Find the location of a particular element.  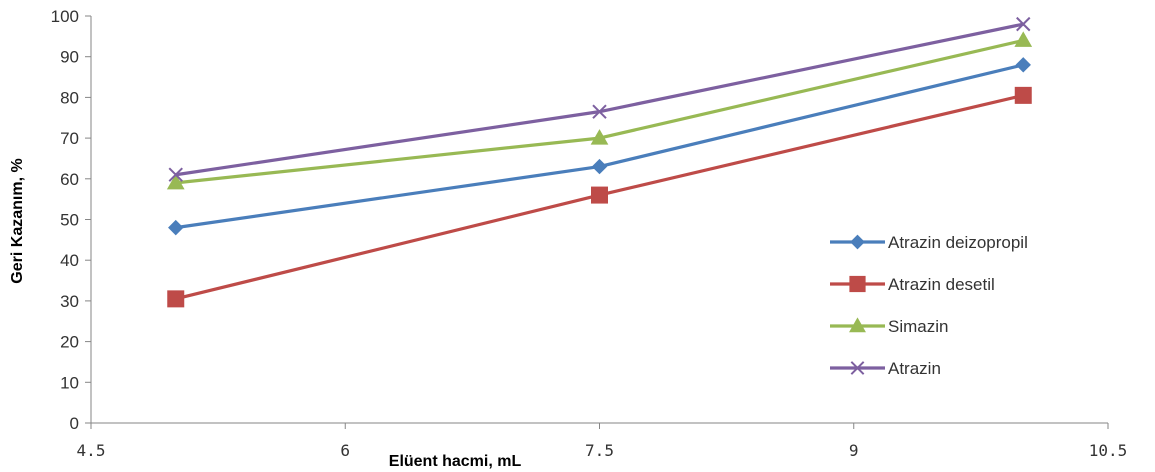

legend-entry: Atrazin deizopropil is located at coordinates (929, 242).